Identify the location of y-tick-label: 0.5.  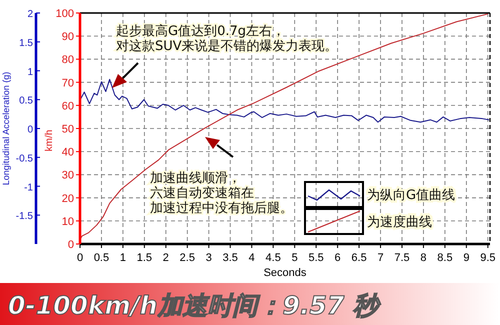
(26, 101).